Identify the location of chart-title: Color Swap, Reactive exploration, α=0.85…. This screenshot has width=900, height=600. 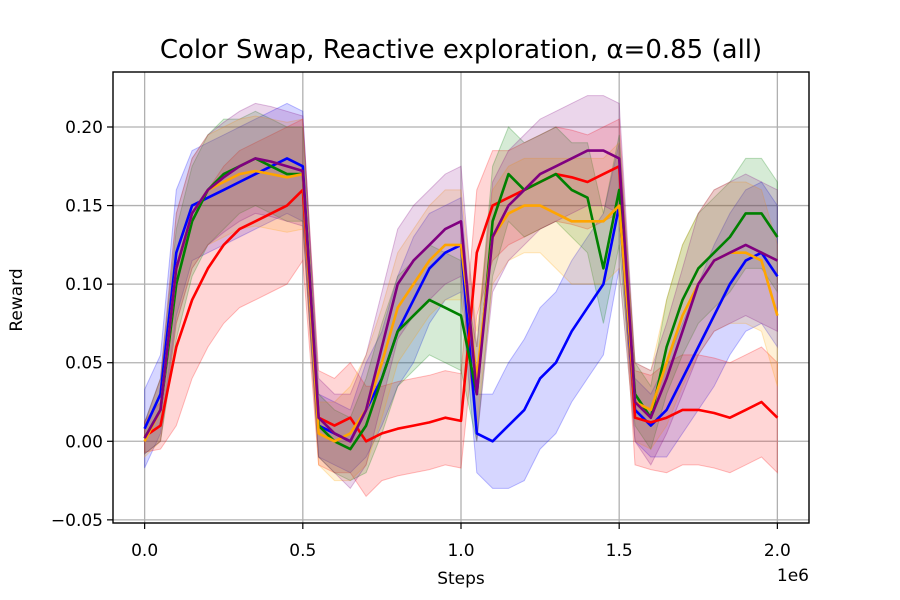
(461, 50).